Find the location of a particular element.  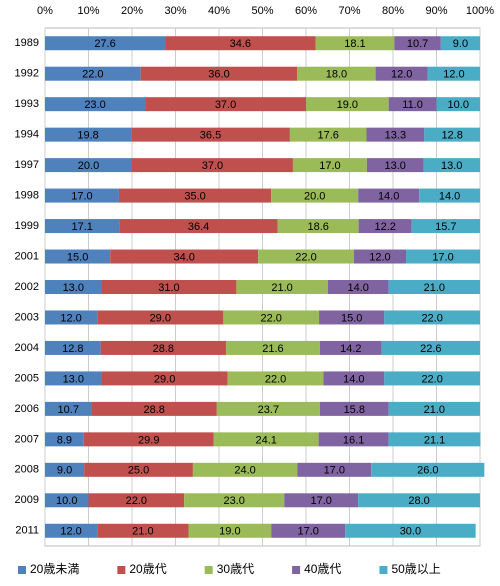

data-label: 18.6 is located at coordinates (317, 227).